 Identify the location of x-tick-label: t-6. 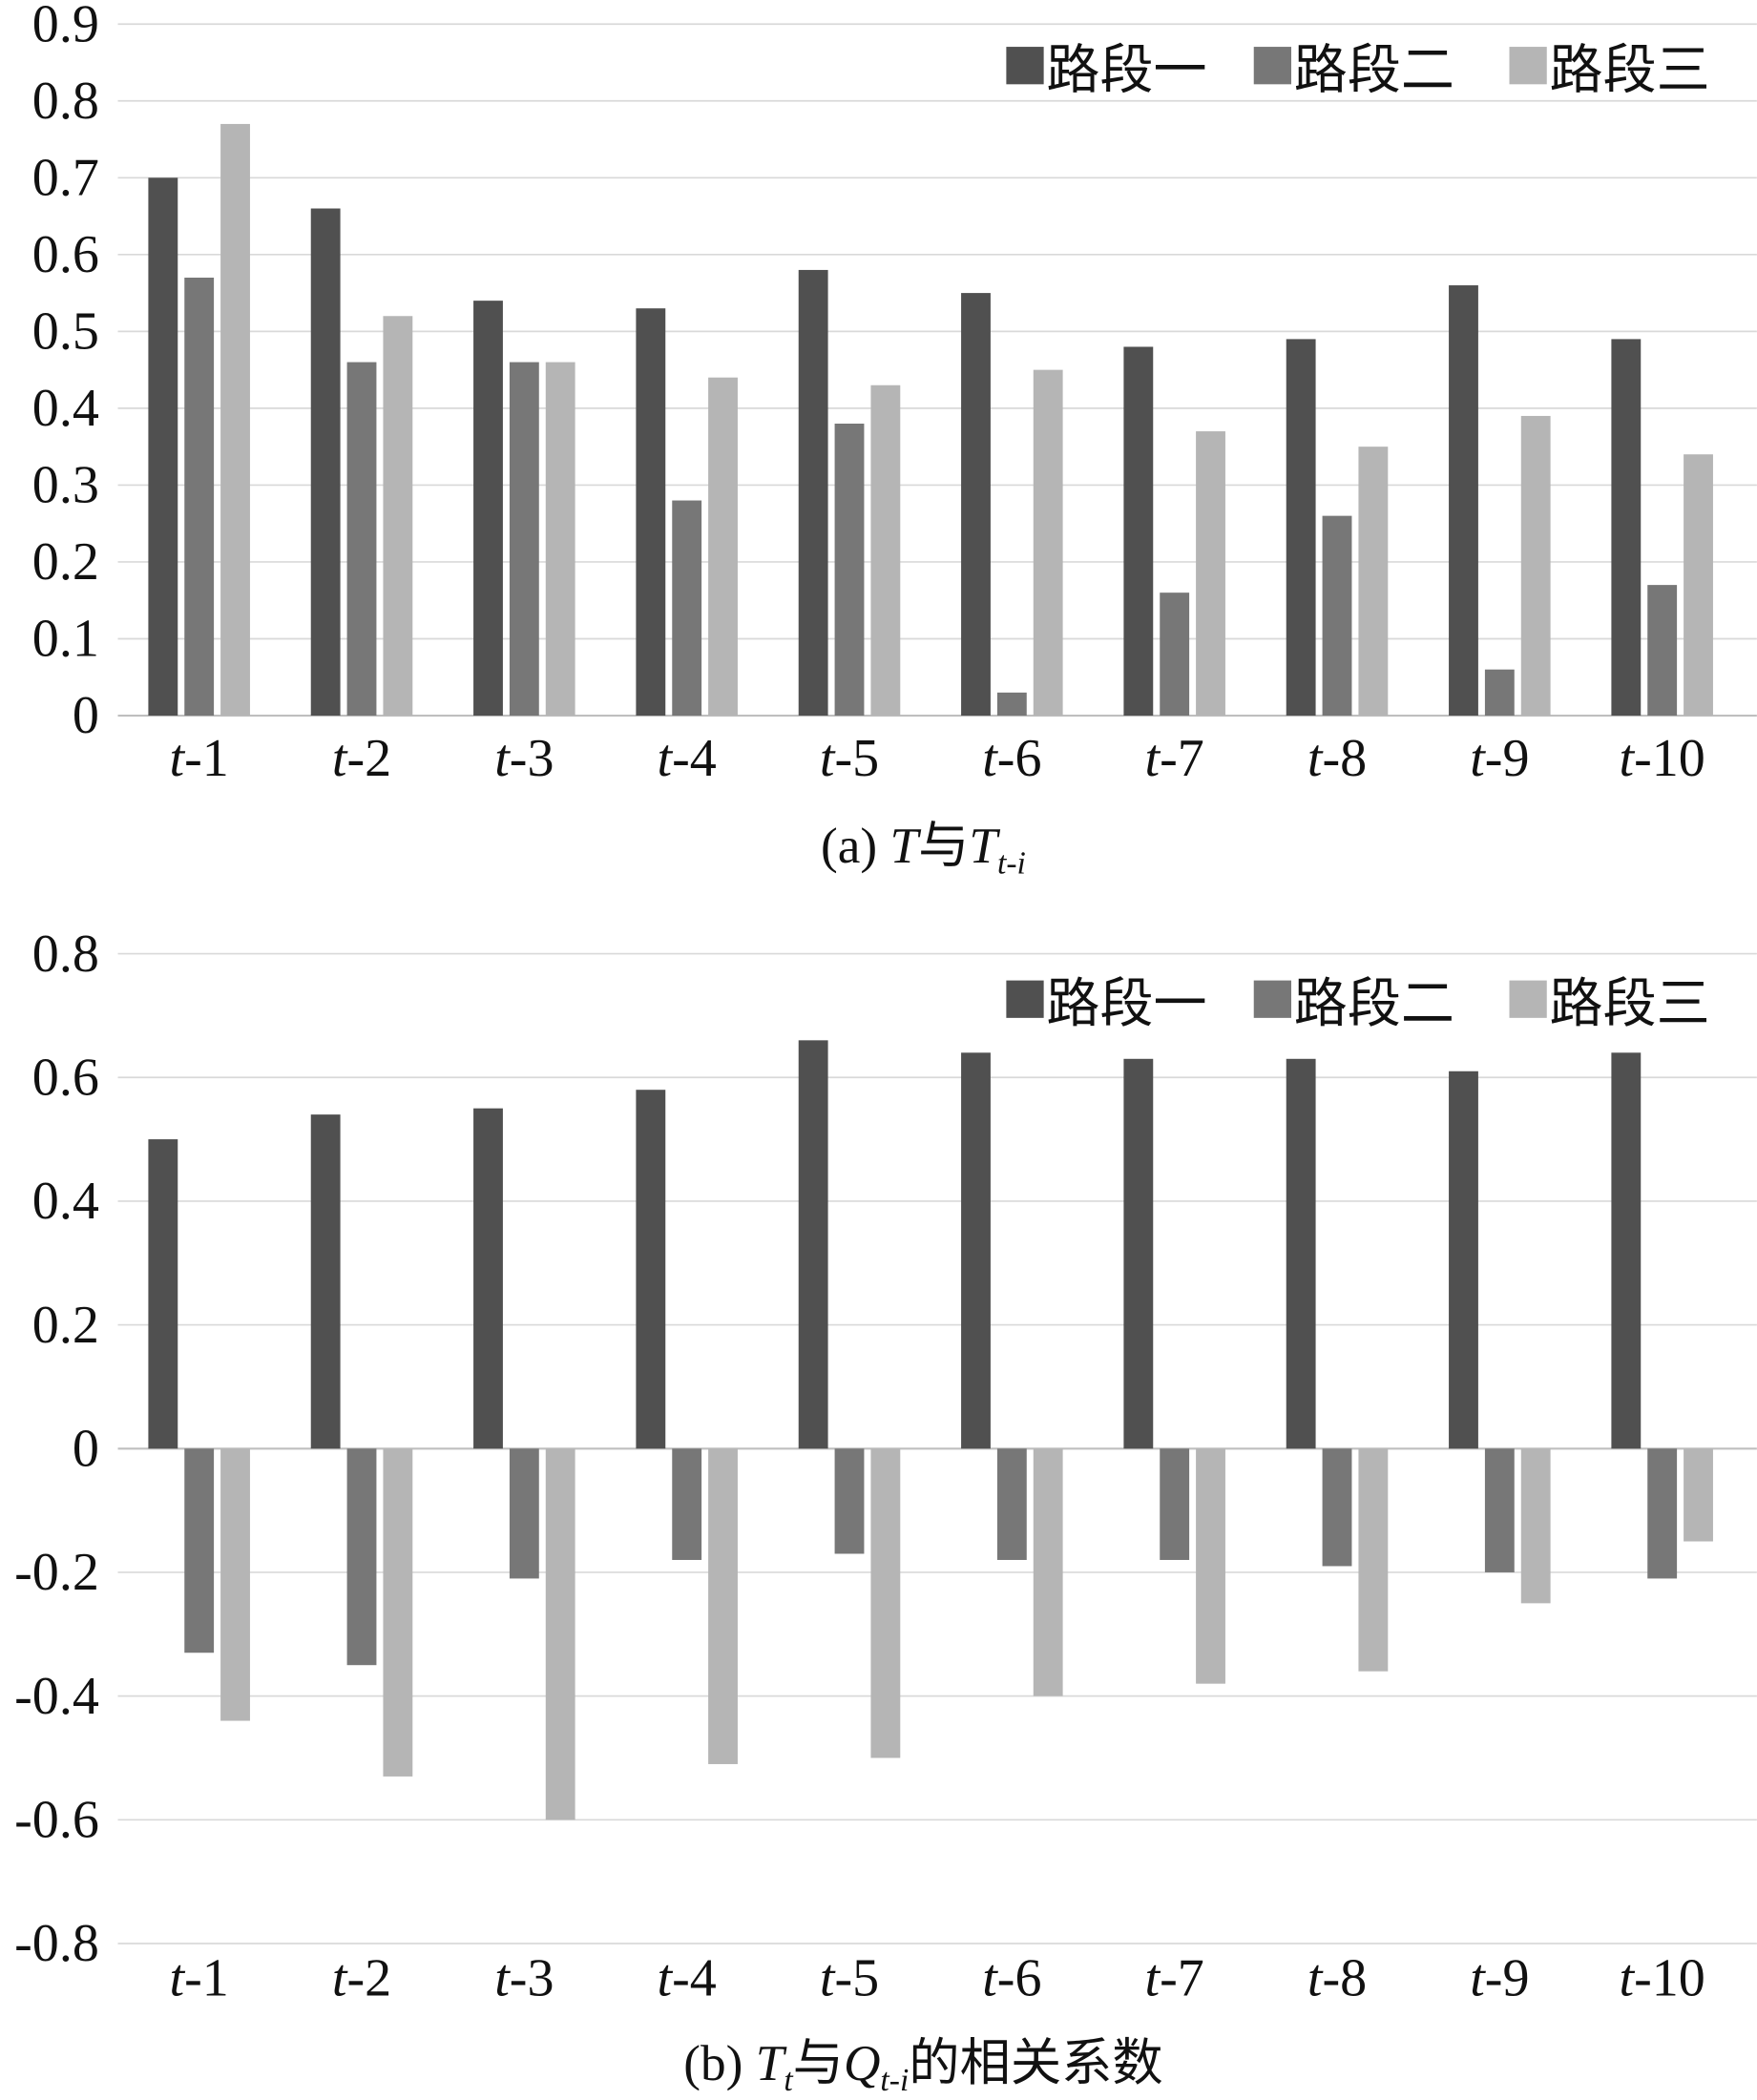
(1011, 759).